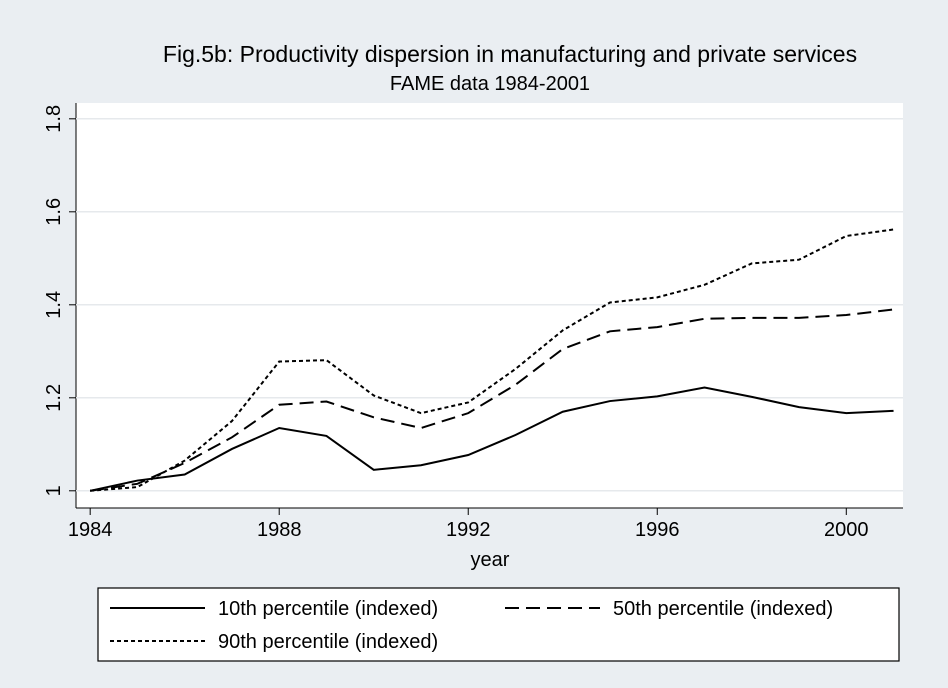 The width and height of the screenshot is (948, 688). I want to click on y-tick-label: 1.2, so click(54, 398).